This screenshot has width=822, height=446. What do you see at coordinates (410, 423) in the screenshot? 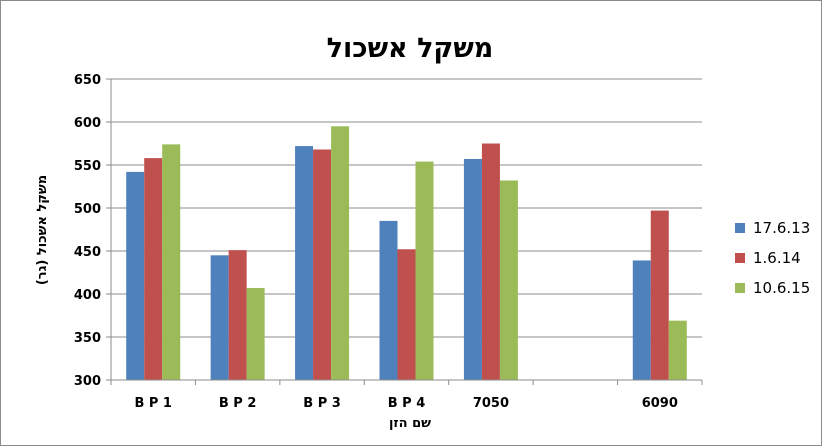
I see `x-axis-label: שם הזן` at bounding box center [410, 423].